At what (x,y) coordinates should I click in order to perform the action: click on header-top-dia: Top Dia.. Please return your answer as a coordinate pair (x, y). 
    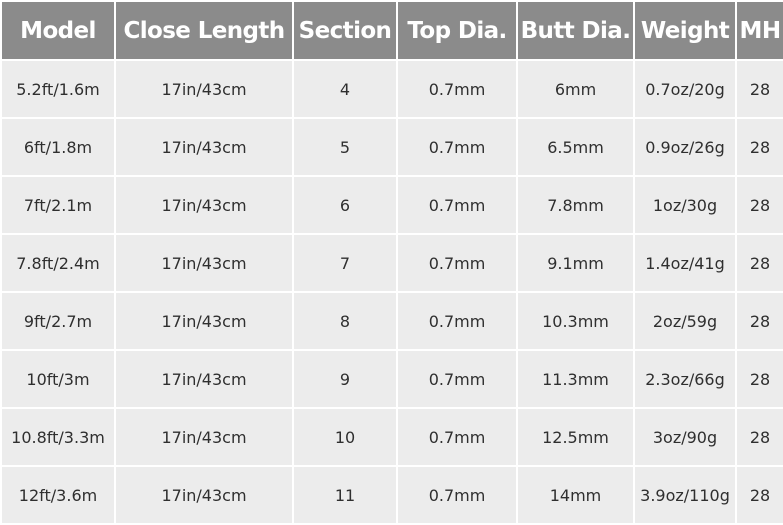
    Looking at the image, I should click on (457, 30).